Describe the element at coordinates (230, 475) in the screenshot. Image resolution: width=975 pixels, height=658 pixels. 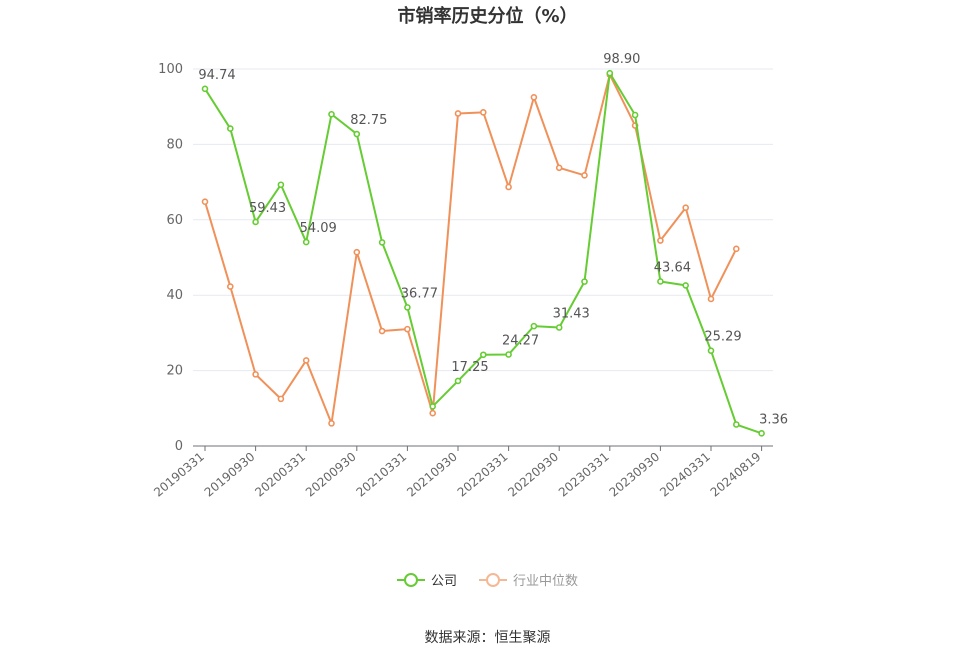
I see `x-tick-label: 20190930` at that location.